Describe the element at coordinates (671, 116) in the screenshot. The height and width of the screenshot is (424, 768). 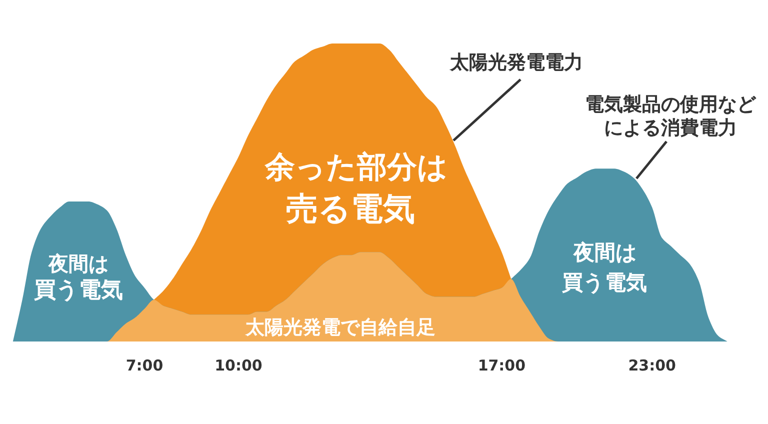
I see `series-label: 電気製品の使用などによる消費電力` at that location.